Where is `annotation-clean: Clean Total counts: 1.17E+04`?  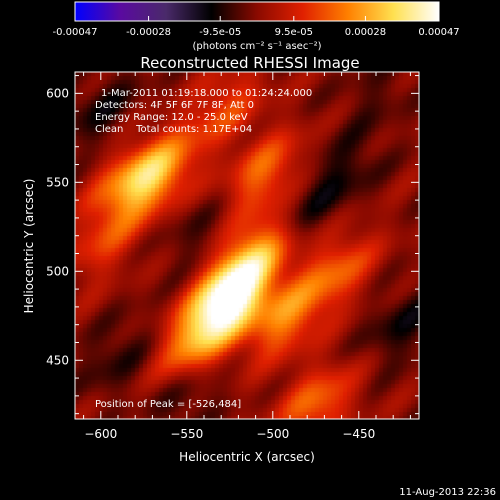 annotation-clean: Clean Total counts: 1.17E+04 is located at coordinates (173, 129).